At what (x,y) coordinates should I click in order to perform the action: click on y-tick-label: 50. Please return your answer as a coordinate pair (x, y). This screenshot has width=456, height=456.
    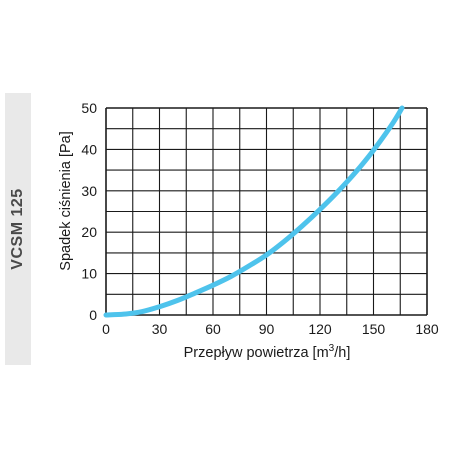
    Looking at the image, I should click on (89, 108).